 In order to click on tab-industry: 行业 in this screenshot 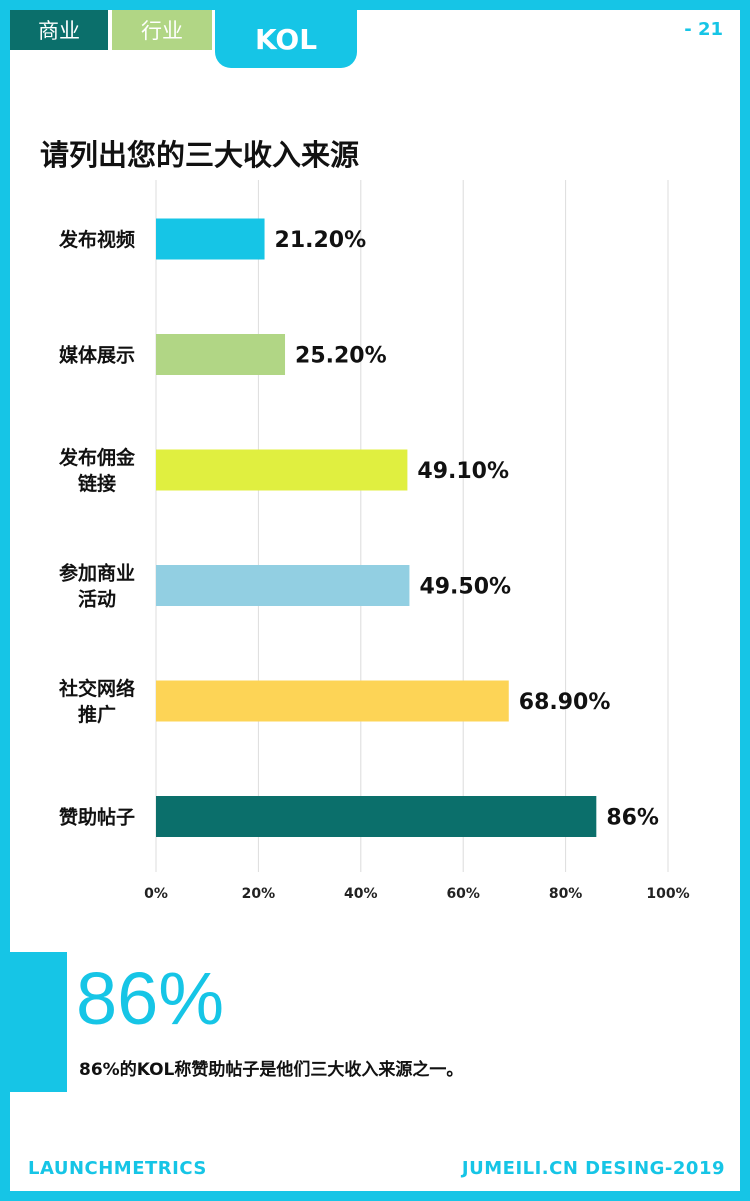, I will do `click(162, 30)`.